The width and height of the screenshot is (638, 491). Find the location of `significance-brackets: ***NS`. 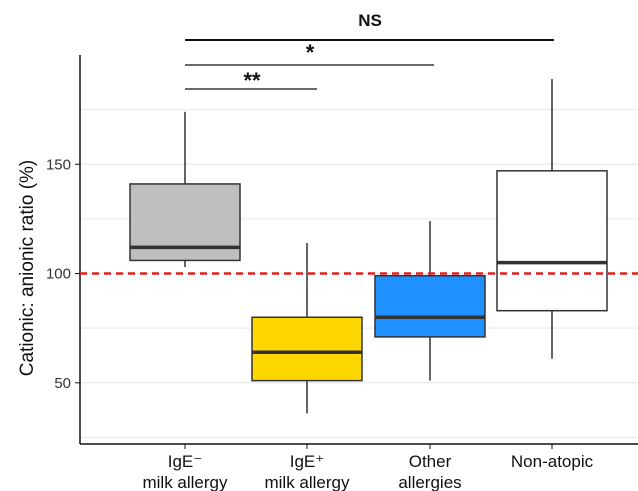

significance-brackets: ***NS is located at coordinates (369, 52).